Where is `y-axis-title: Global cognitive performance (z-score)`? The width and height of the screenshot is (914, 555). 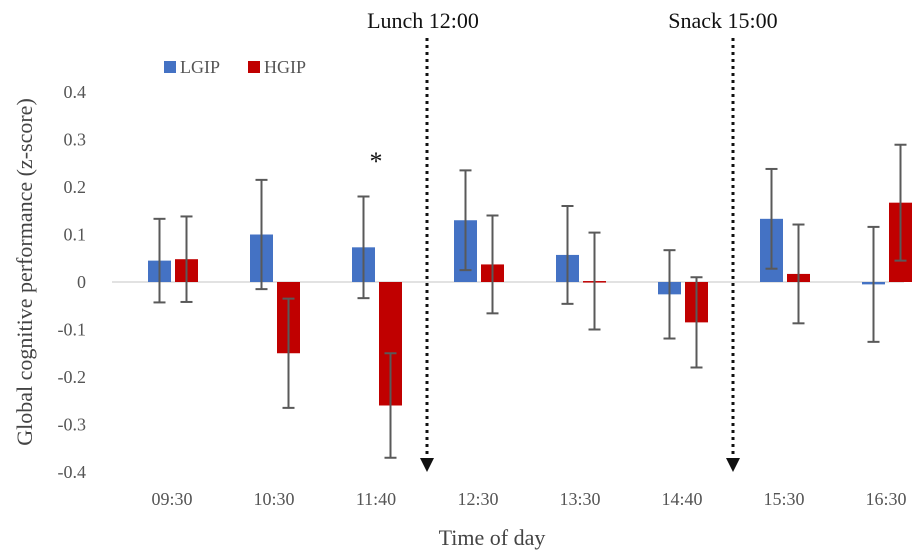
y-axis-title: Global cognitive performance (z-score) is located at coordinates (24, 272).